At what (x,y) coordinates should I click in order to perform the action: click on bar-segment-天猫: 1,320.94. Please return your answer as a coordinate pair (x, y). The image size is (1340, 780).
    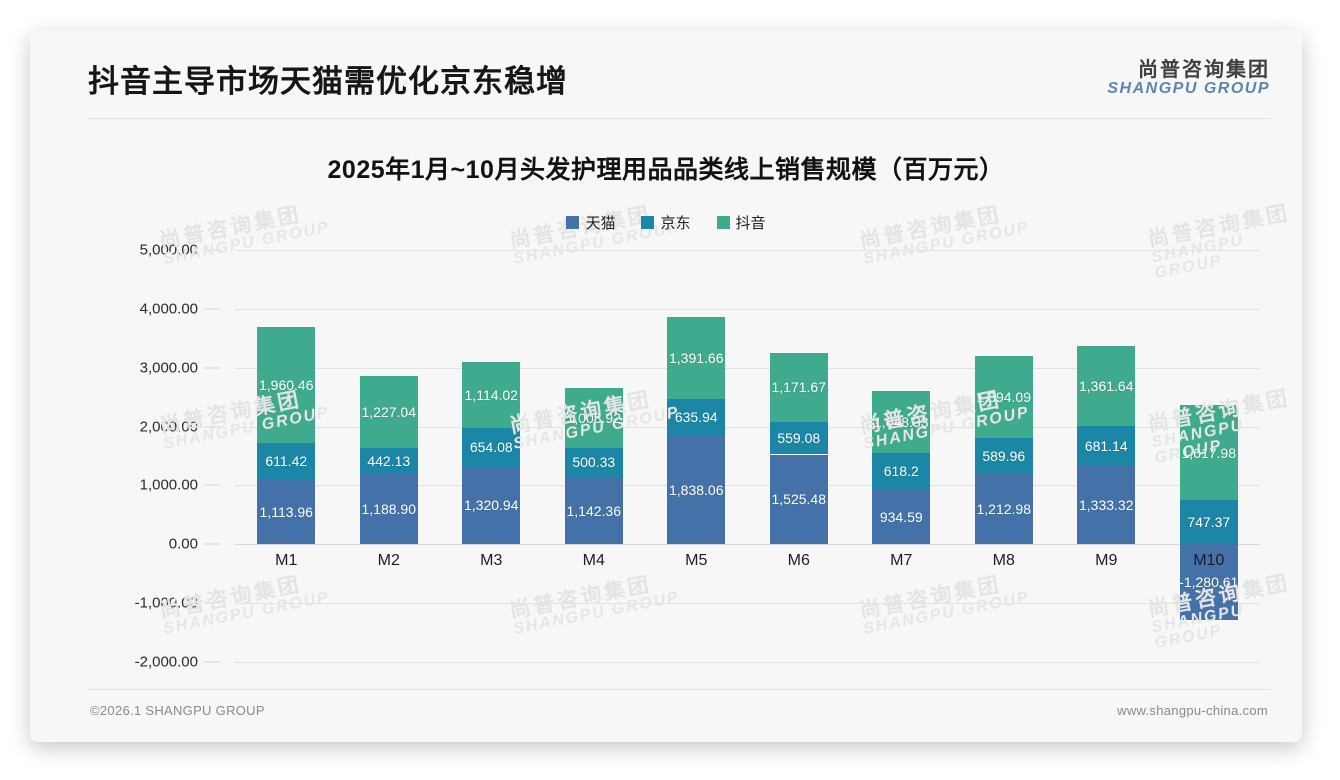
    Looking at the image, I should click on (491, 505).